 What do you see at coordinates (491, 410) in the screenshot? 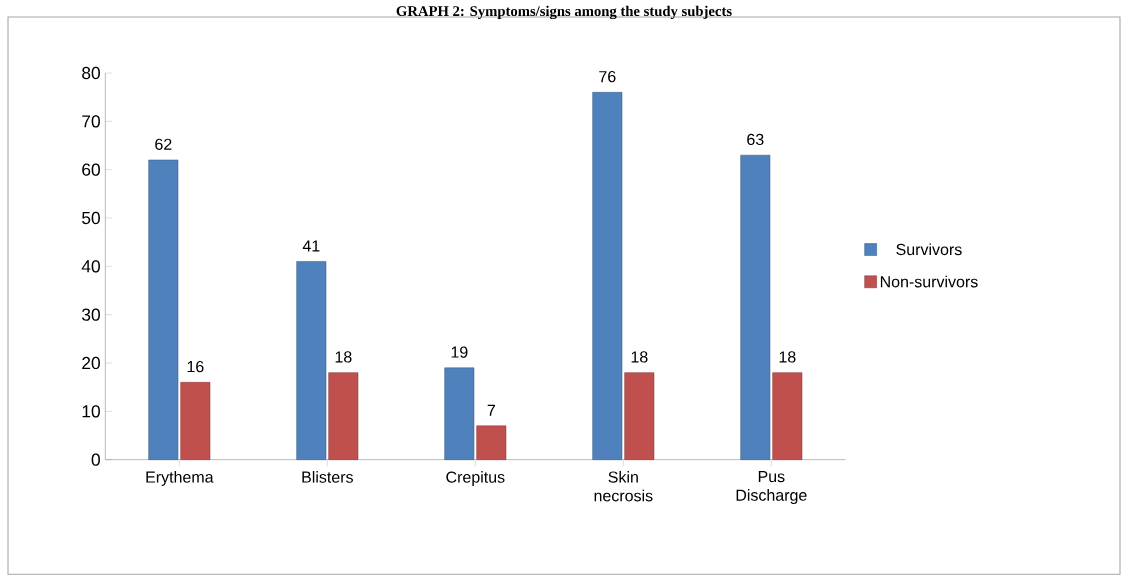
I see `data-label: 7` at bounding box center [491, 410].